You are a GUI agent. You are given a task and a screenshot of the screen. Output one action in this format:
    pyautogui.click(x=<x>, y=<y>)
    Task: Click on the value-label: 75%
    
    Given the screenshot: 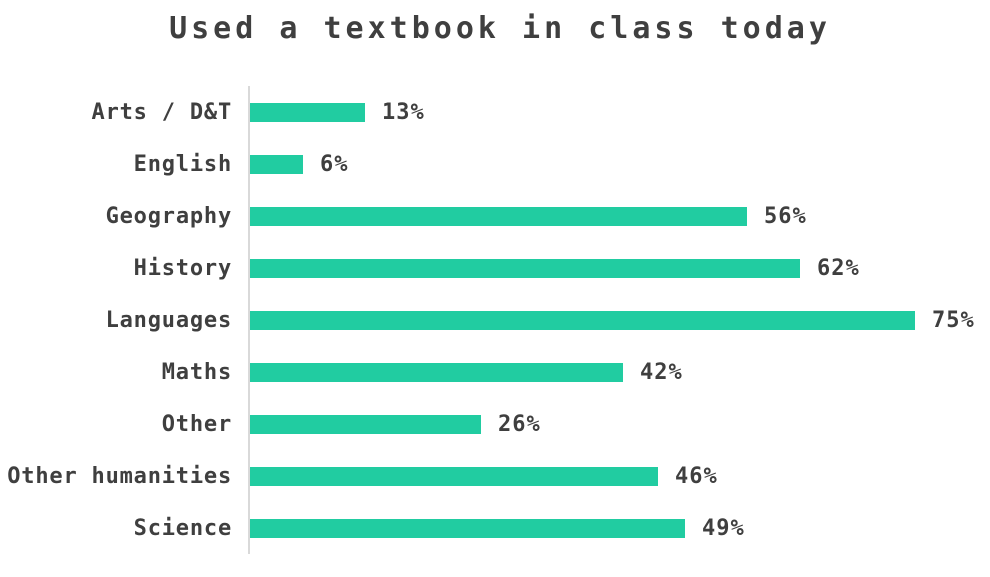 What is the action you would take?
    pyautogui.click(x=953, y=320)
    